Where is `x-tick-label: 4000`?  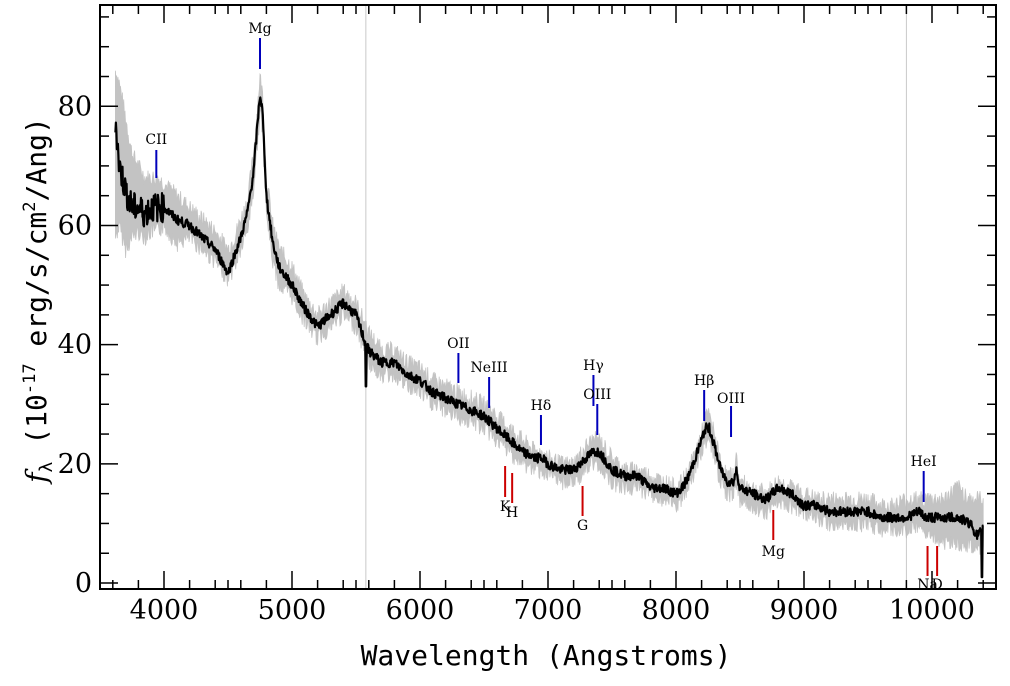 x-tick-label: 4000 is located at coordinates (164, 610).